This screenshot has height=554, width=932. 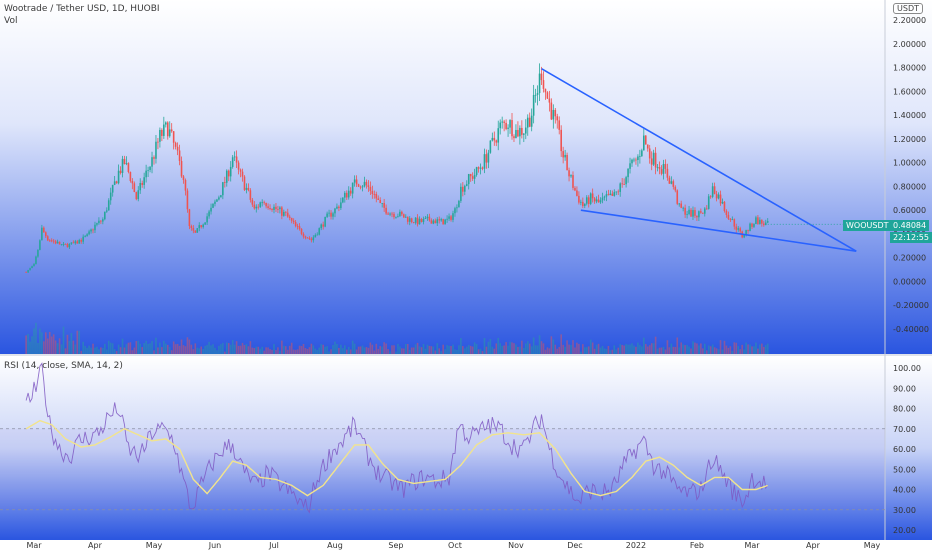 I want to click on pane-separator, so click(x=466, y=355).